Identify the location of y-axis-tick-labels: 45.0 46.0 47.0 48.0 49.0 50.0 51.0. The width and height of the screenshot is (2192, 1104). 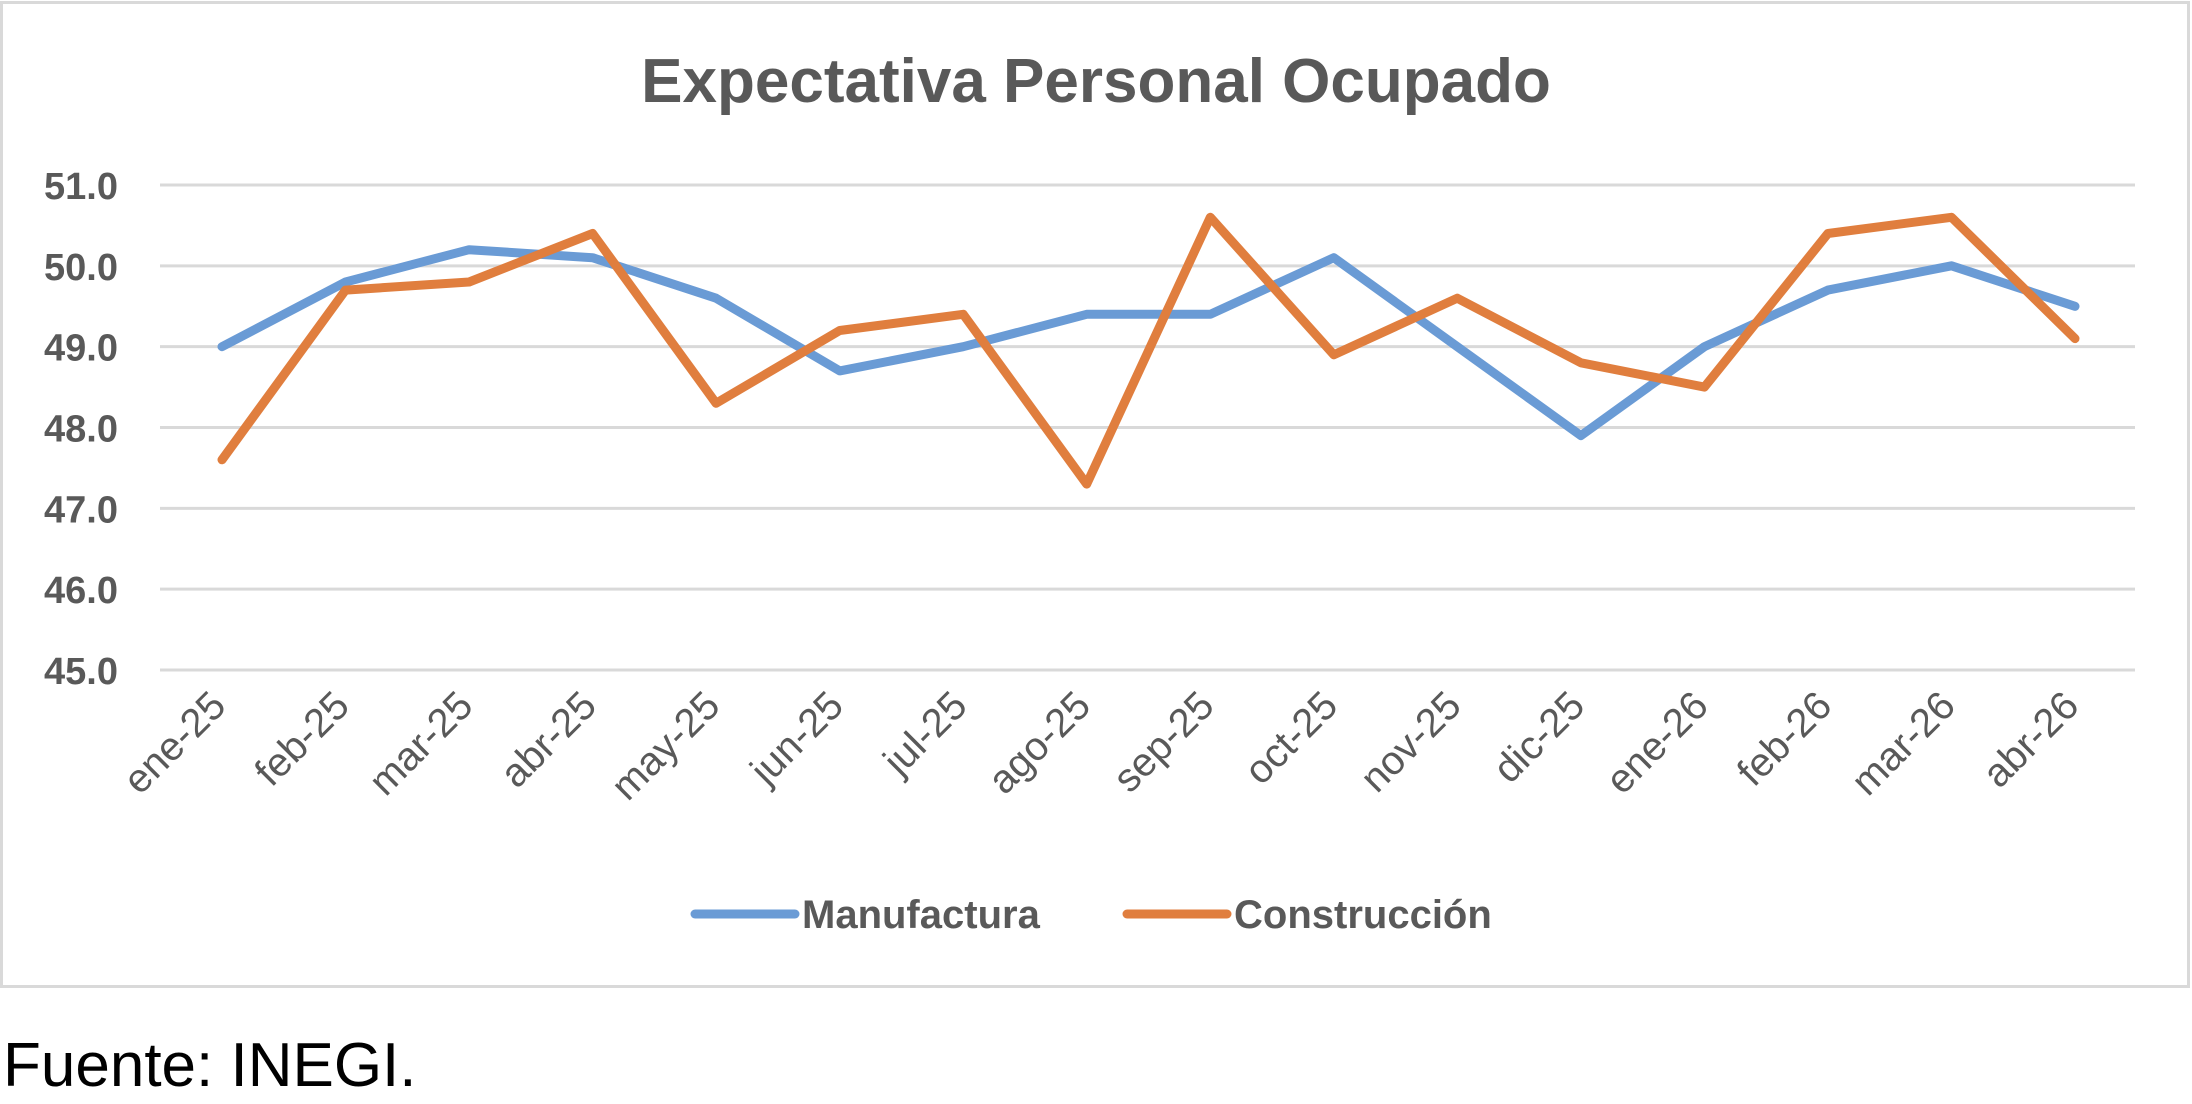
(81, 429).